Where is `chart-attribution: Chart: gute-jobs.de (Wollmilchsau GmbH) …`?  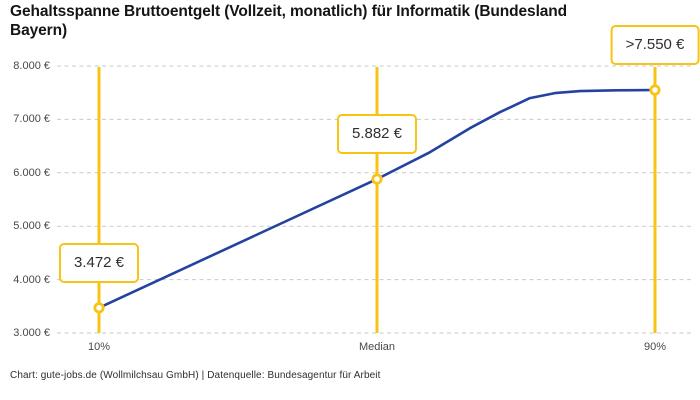
chart-attribution: Chart: gute-jobs.de (Wollmilchsau GmbH) … is located at coordinates (195, 375).